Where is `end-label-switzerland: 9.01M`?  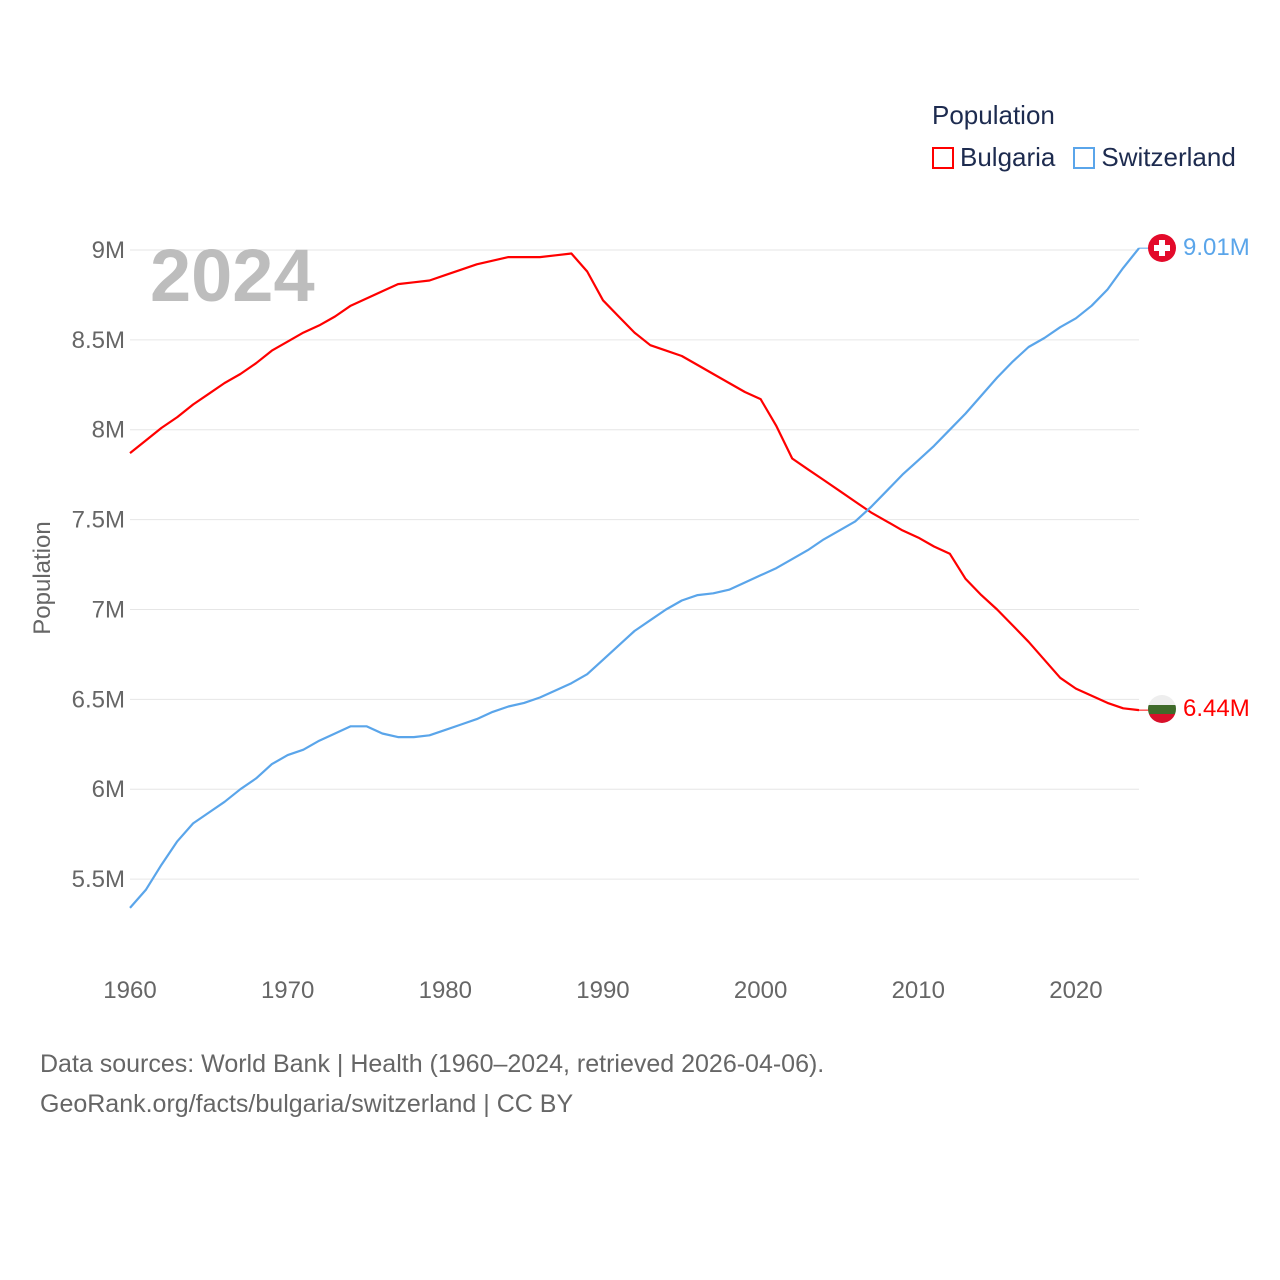 end-label-switzerland: 9.01M is located at coordinates (1216, 247).